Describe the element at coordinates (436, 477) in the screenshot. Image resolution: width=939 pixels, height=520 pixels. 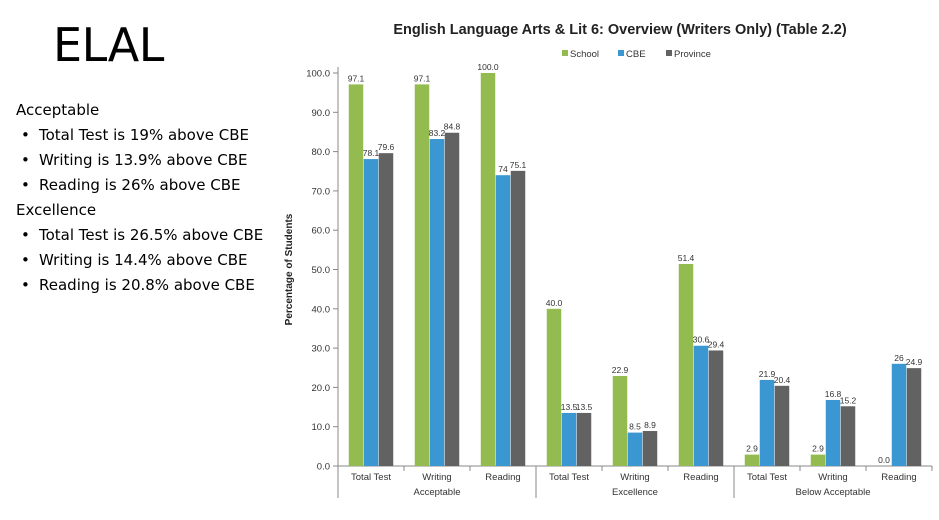
I see `category-label-acceptable-writing: Writing` at that location.